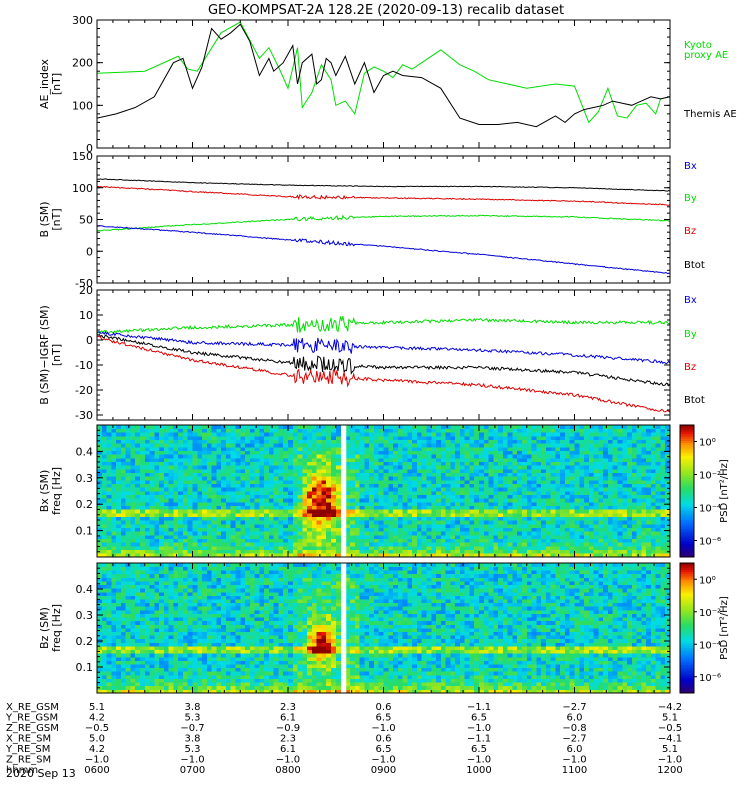 The height and width of the screenshot is (800, 750). What do you see at coordinates (383, 195) in the screenshot?
I see `series-line-b-bz` at bounding box center [383, 195].